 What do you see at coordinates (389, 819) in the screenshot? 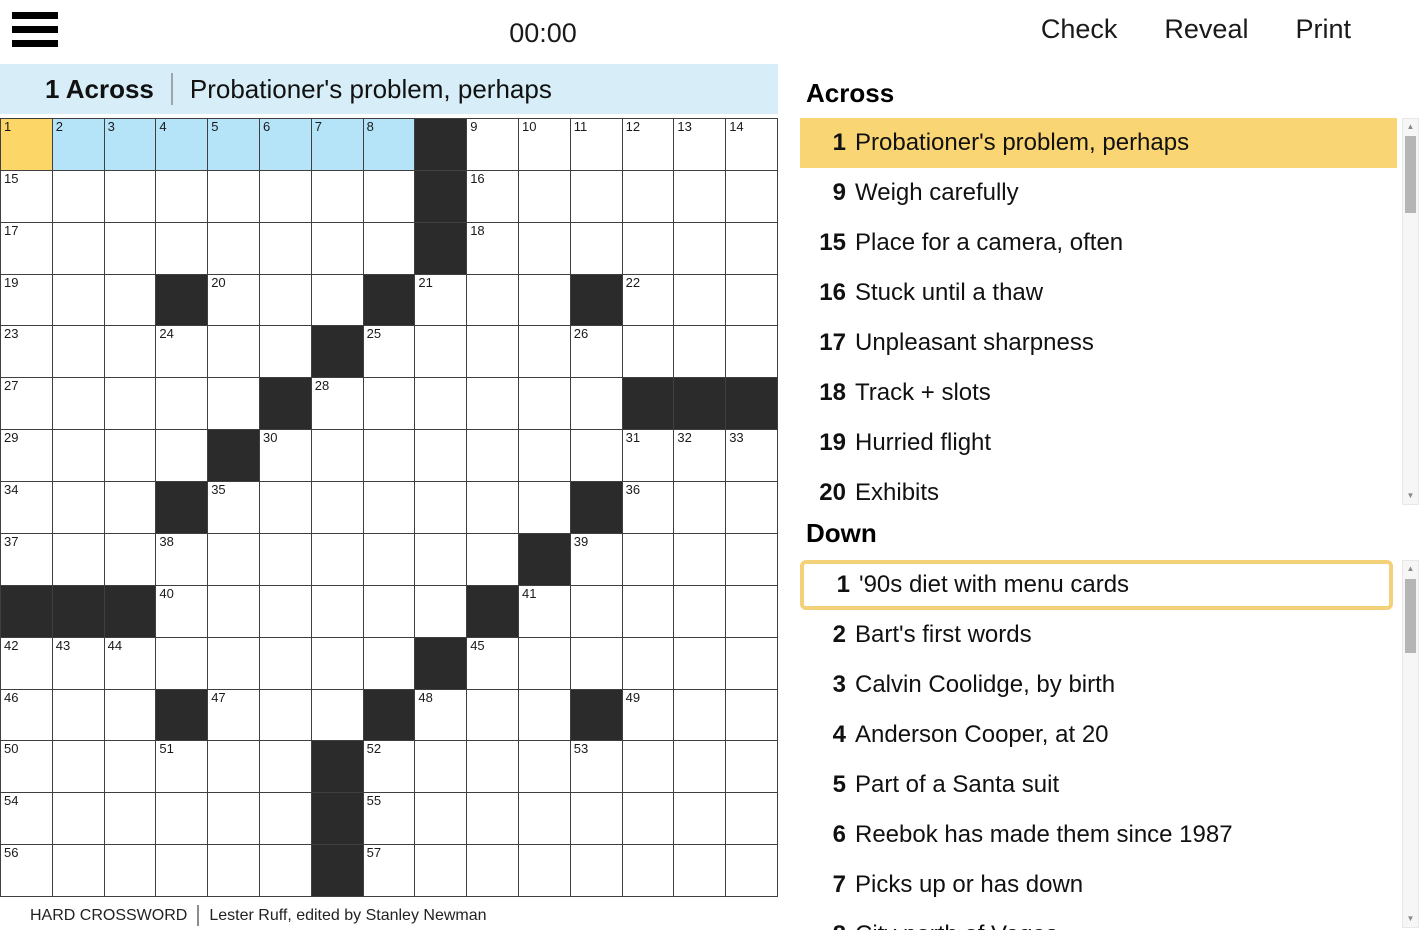
I see `grid-cell-r14c8: 55` at bounding box center [389, 819].